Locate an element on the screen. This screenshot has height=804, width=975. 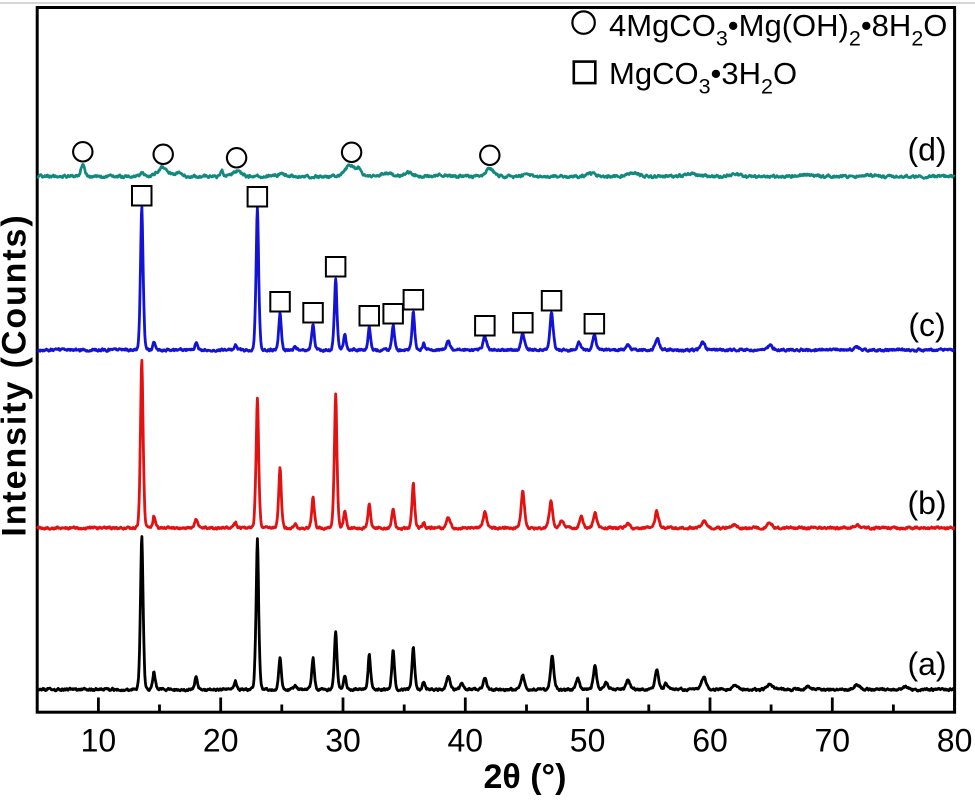
svg-text: 20 is located at coordinates (221, 741).